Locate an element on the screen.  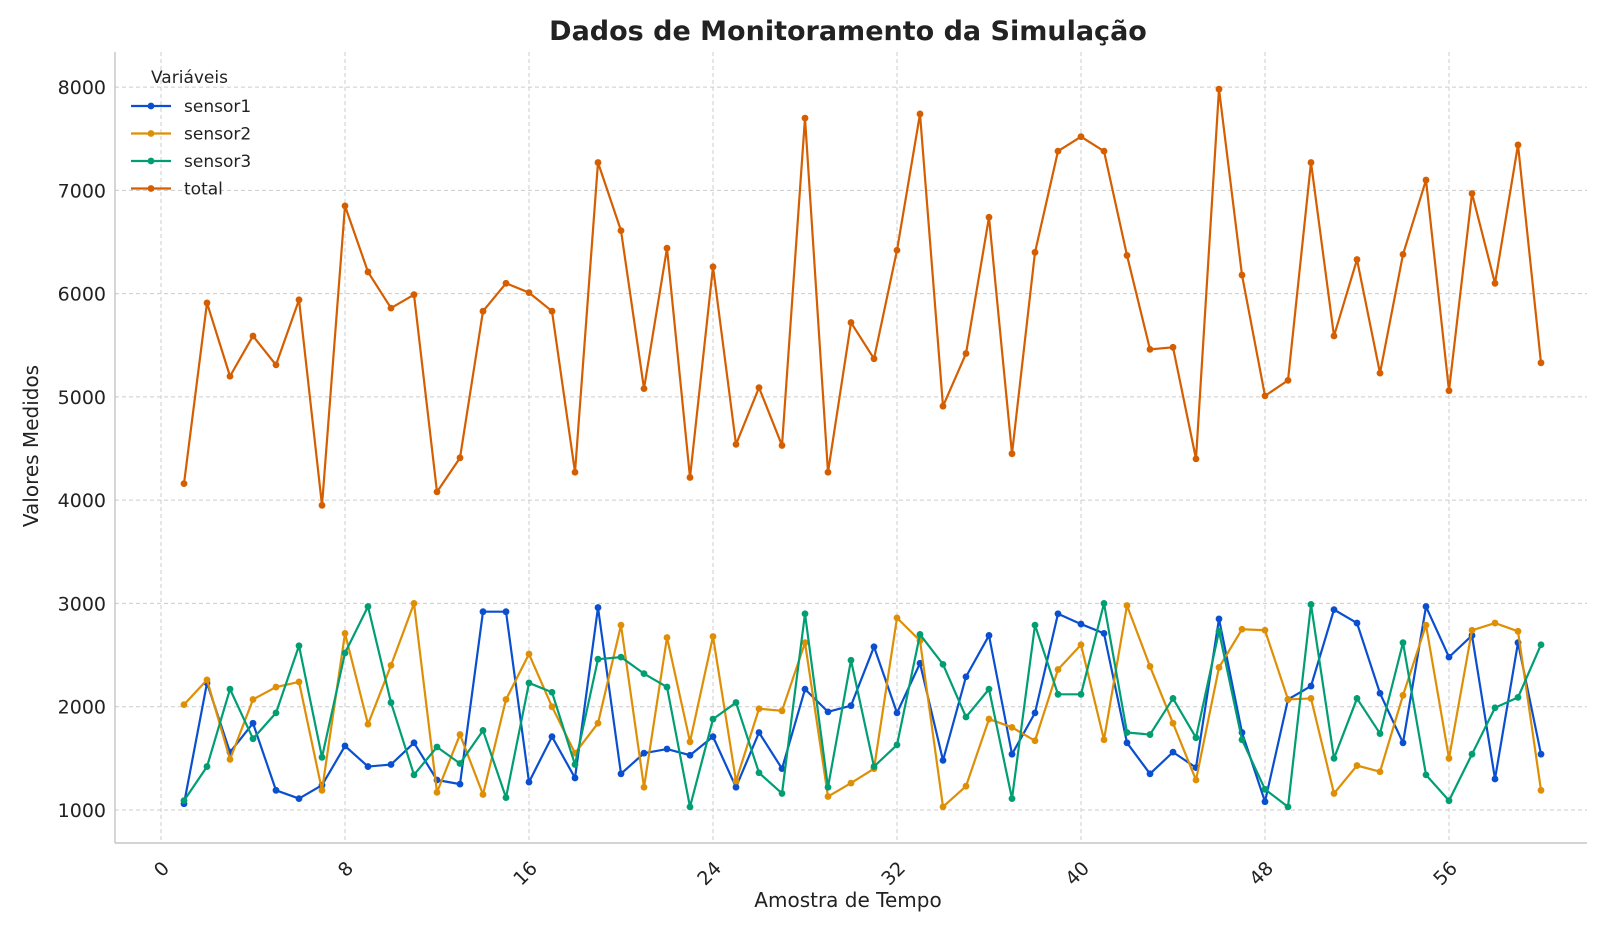
y-tick-label: 4000 is located at coordinates (82, 501).